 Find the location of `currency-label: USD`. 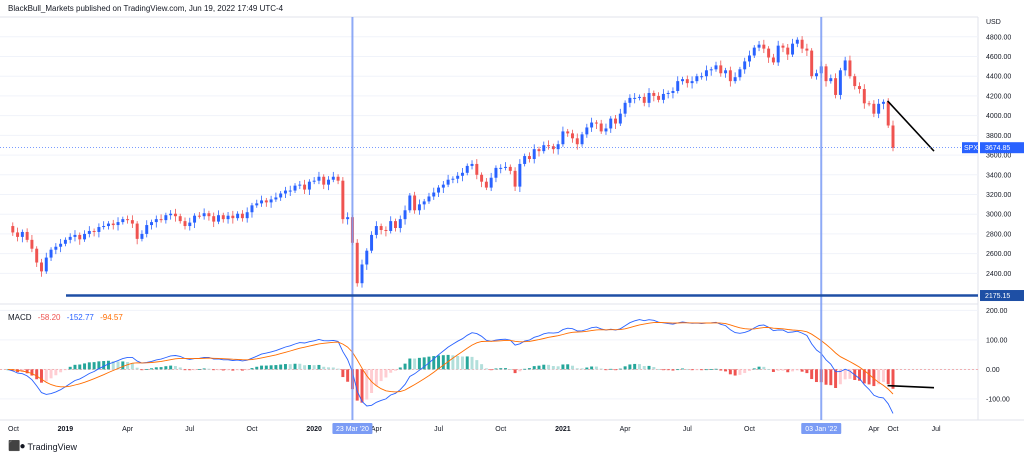

currency-label: USD is located at coordinates (993, 22).